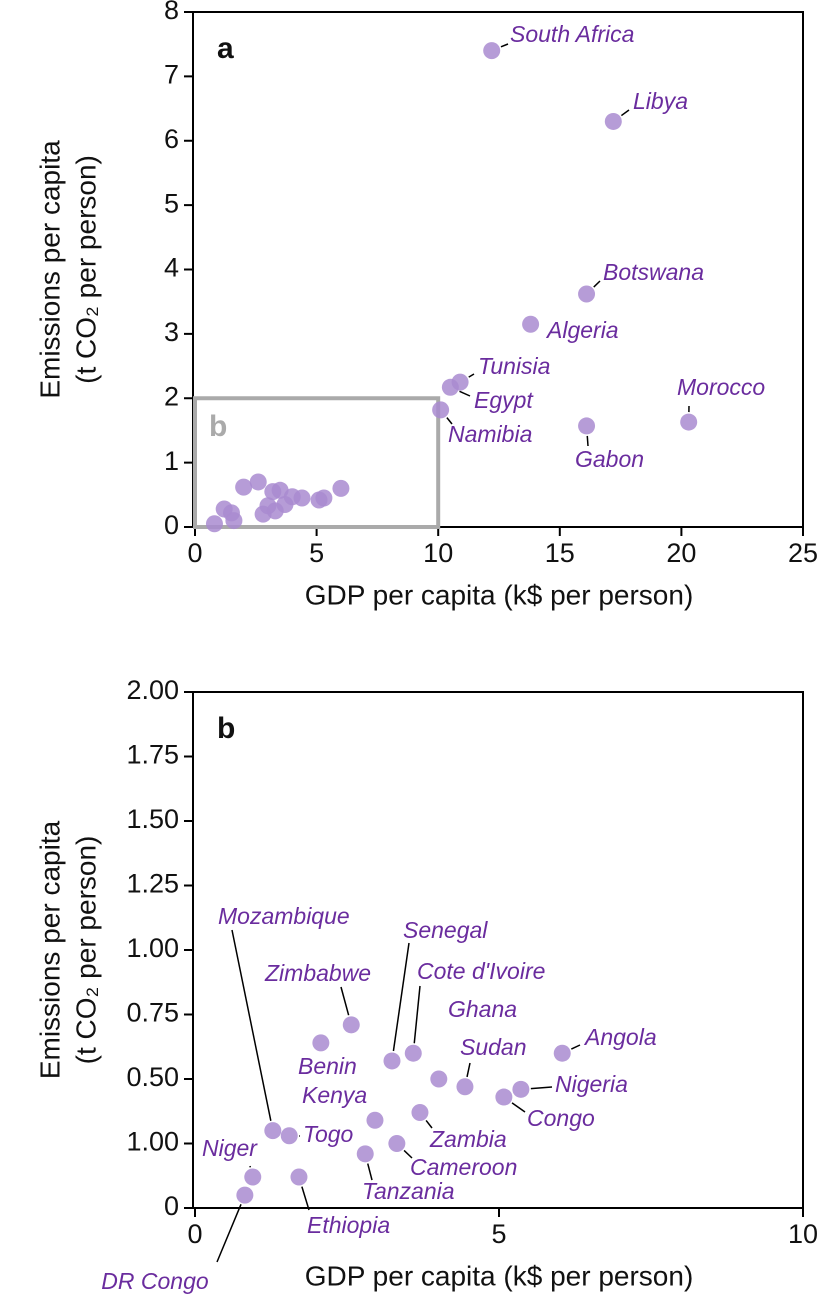 The height and width of the screenshot is (1308, 825). What do you see at coordinates (445, 930) in the screenshot?
I see `point-label: Senegal` at bounding box center [445, 930].